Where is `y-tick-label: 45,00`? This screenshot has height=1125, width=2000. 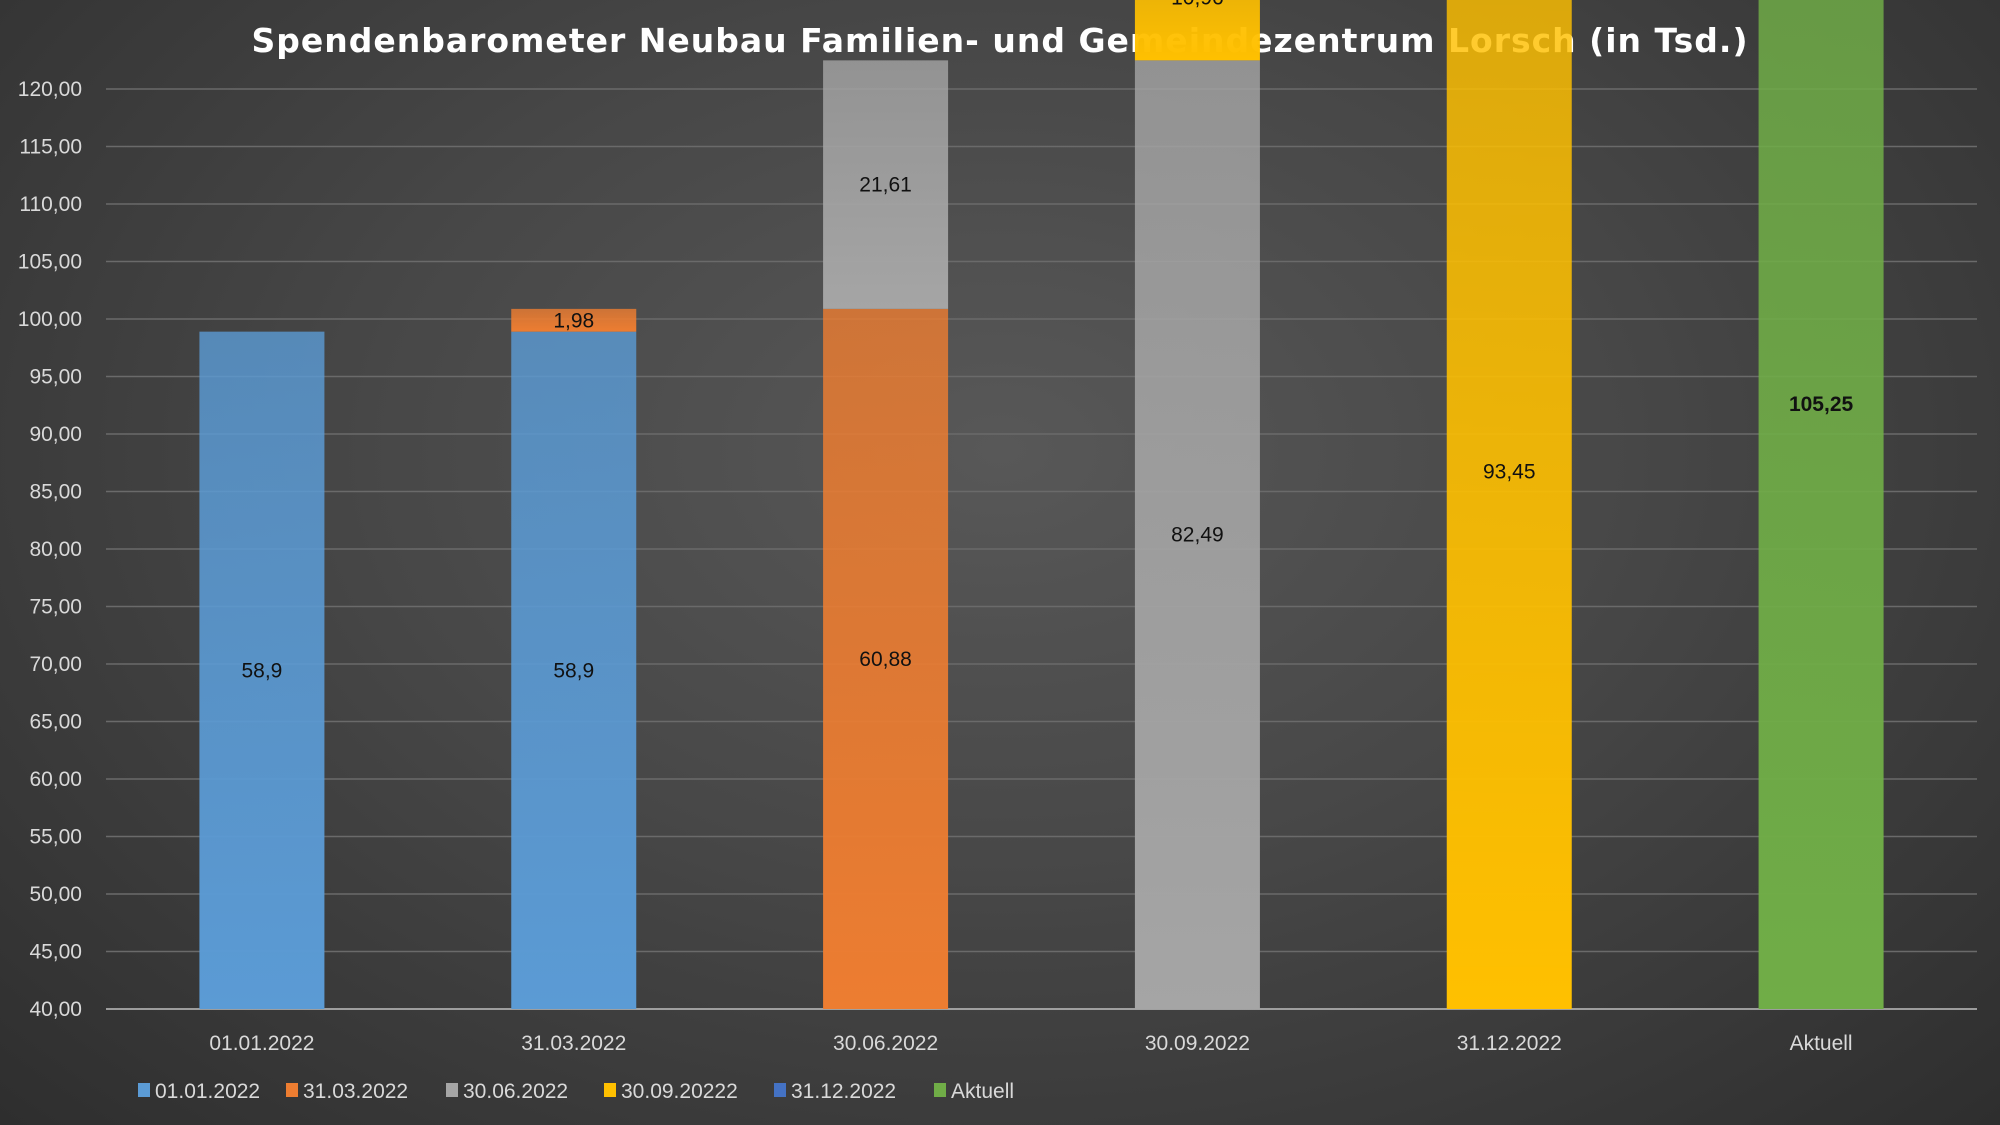
y-tick-label: 45,00 is located at coordinates (55, 952).